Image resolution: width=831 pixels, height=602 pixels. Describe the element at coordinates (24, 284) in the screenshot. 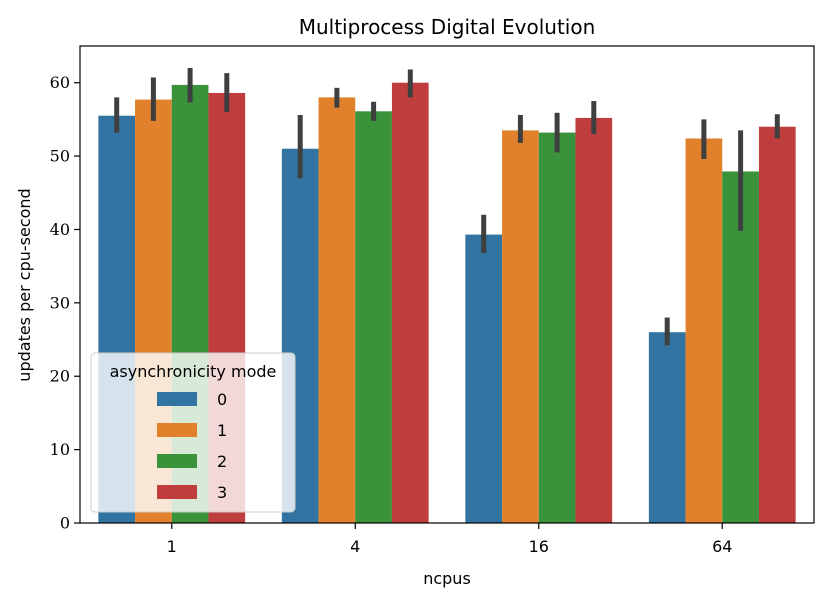

I see `y-axis-label: updates per cpu-second` at that location.